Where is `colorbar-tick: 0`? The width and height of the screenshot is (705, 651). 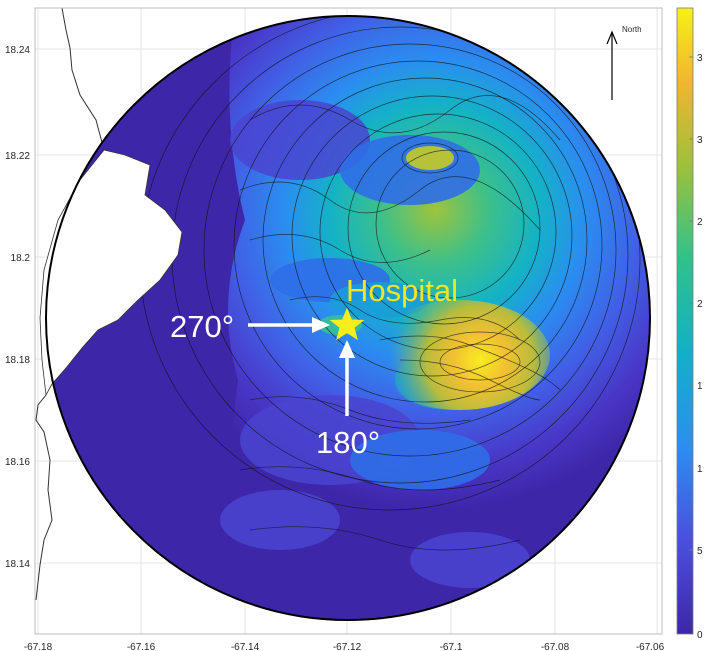
colorbar-tick: 0 is located at coordinates (700, 635).